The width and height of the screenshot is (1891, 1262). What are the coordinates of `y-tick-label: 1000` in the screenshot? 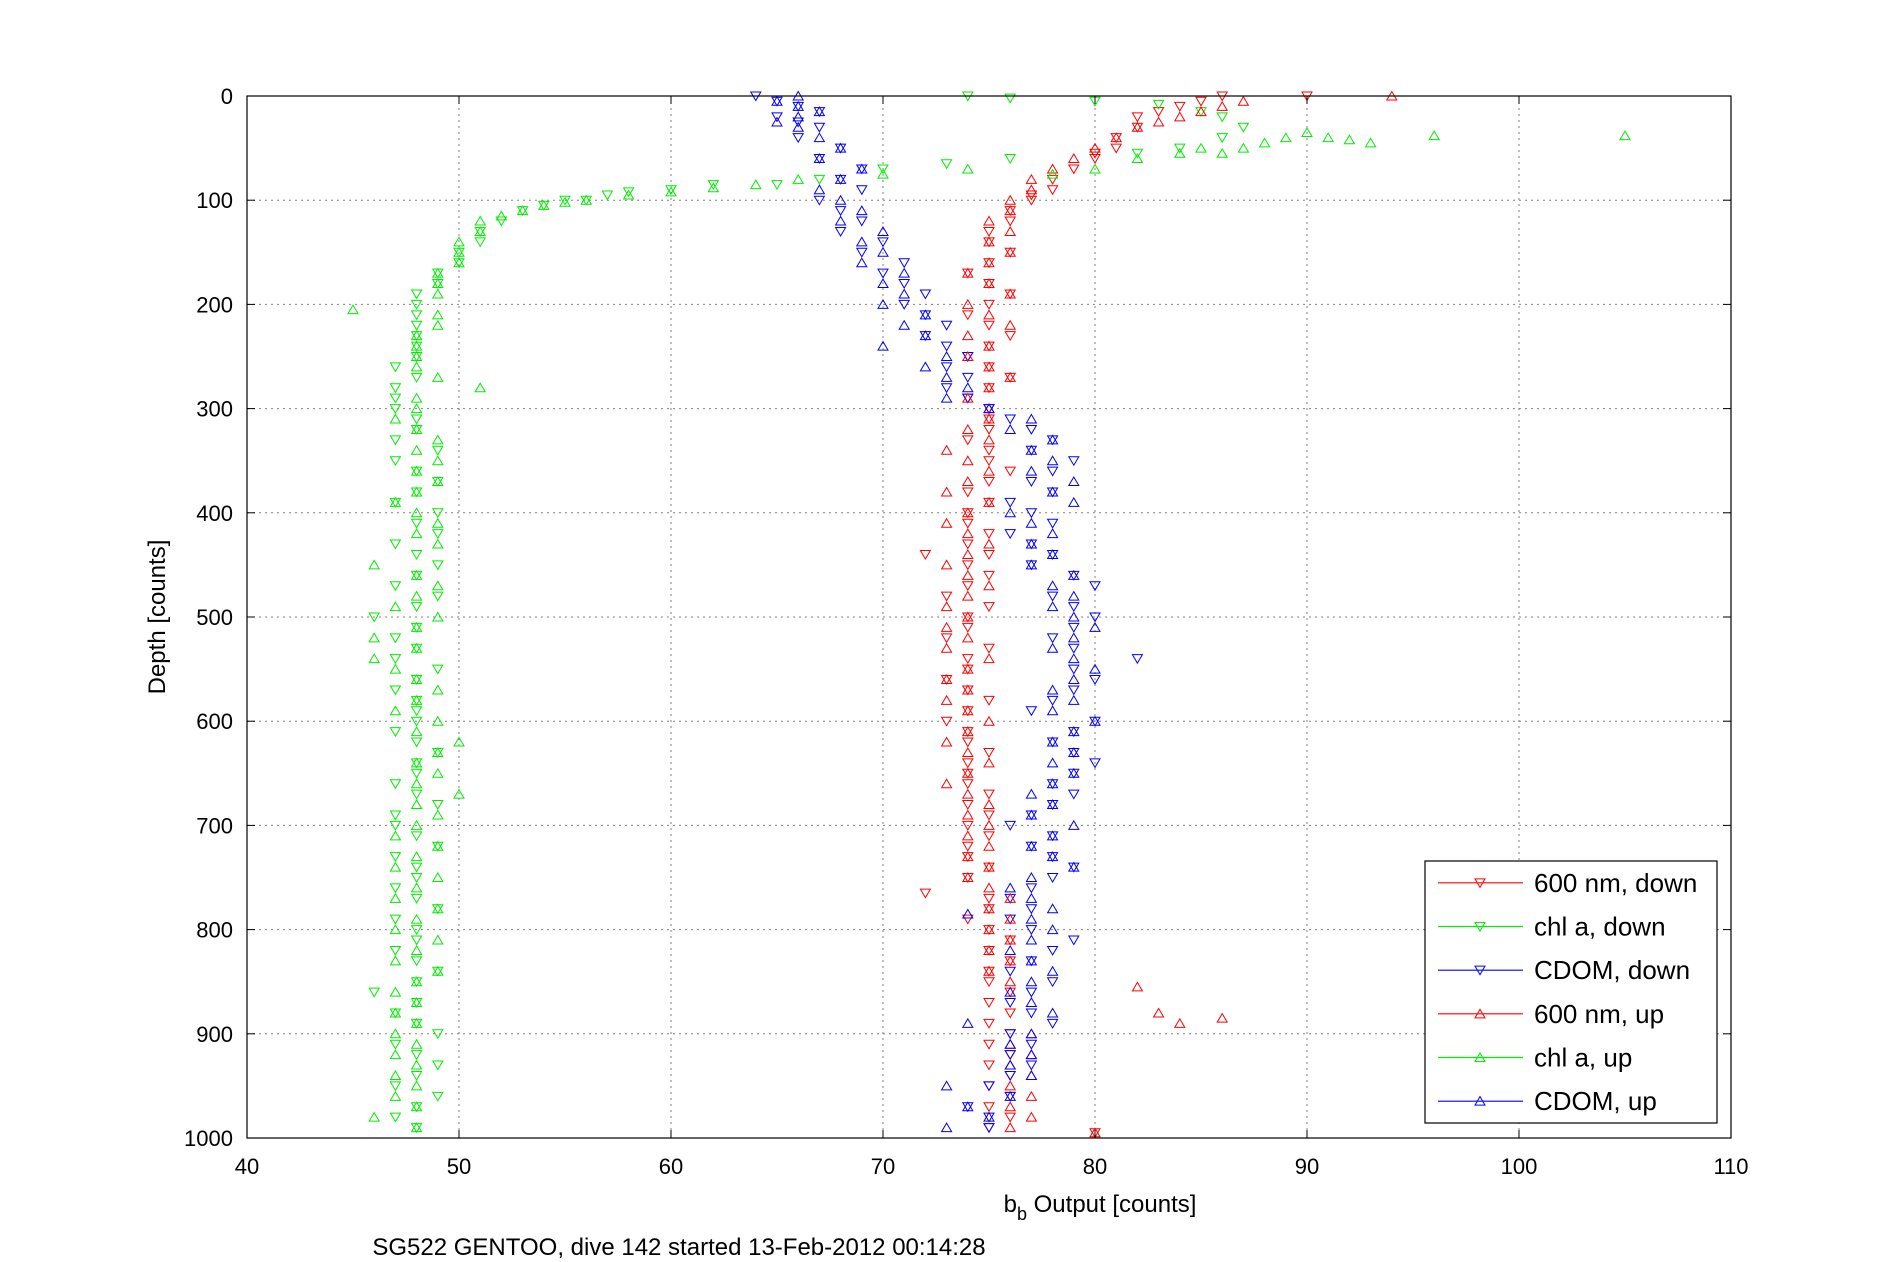 It's located at (208, 1138).